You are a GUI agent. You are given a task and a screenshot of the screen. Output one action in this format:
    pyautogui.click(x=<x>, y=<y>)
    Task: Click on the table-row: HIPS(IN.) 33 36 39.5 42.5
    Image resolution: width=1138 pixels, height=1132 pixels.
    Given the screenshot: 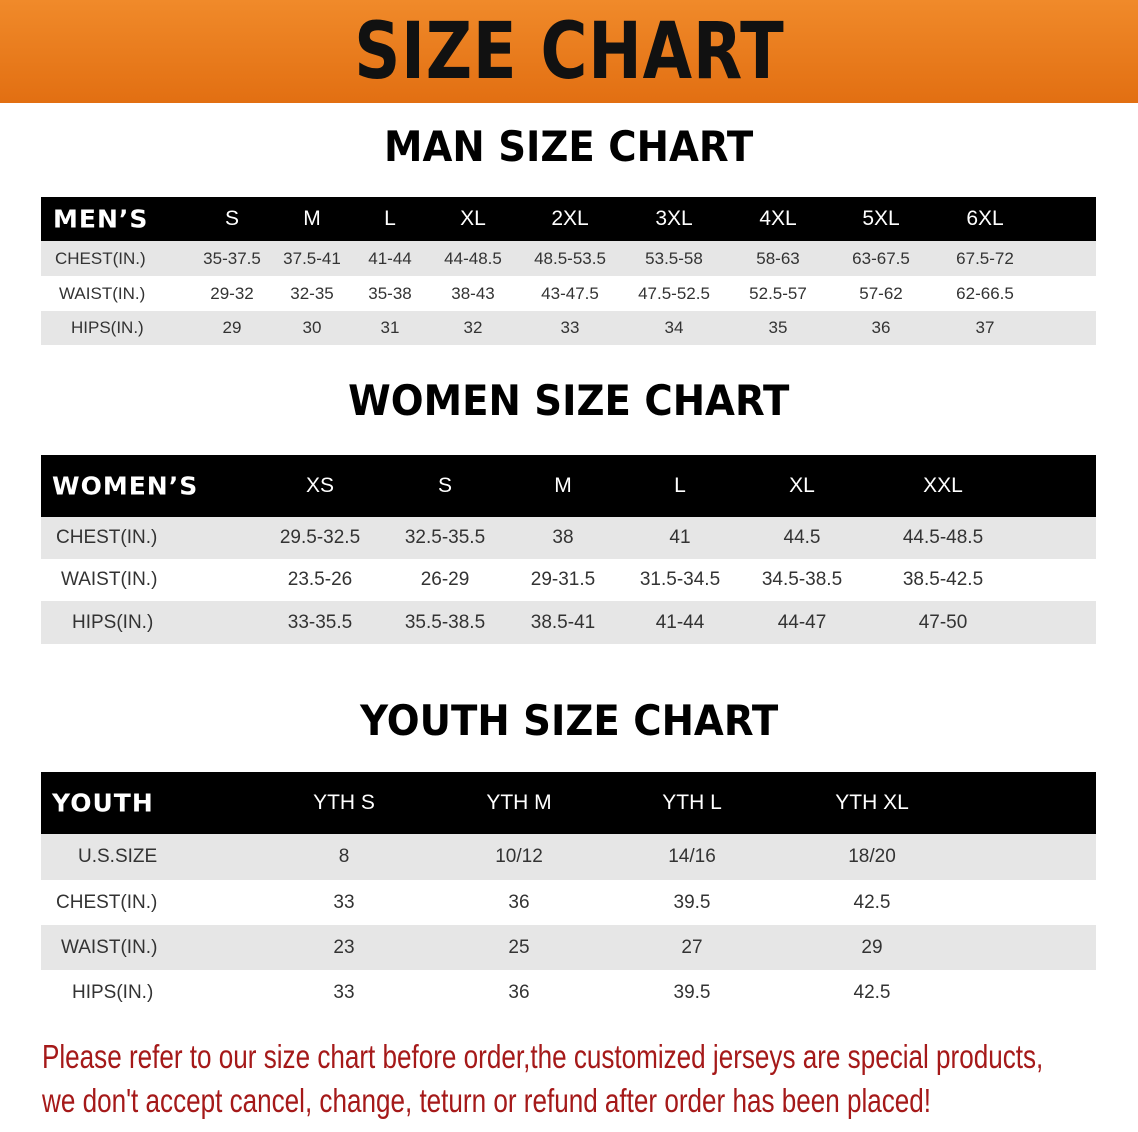 What is the action you would take?
    pyautogui.click(x=568, y=992)
    